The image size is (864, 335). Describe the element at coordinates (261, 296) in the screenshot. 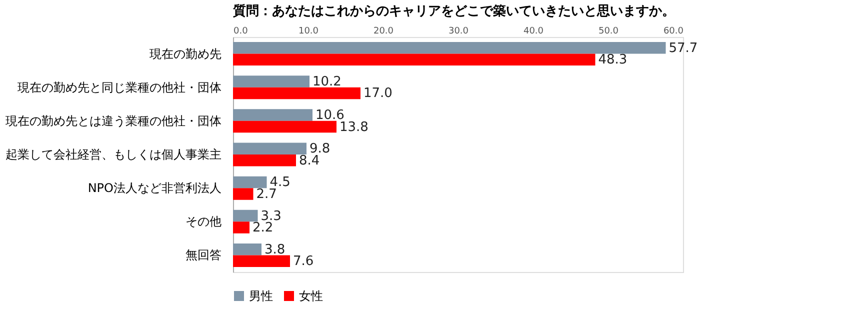

I see `legend-label: 男性` at that location.